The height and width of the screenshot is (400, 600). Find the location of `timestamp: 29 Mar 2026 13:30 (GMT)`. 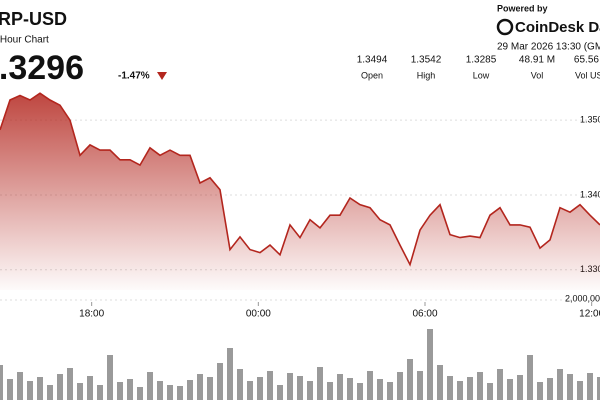

timestamp: 29 Mar 2026 13:30 (GMT) is located at coordinates (548, 47).